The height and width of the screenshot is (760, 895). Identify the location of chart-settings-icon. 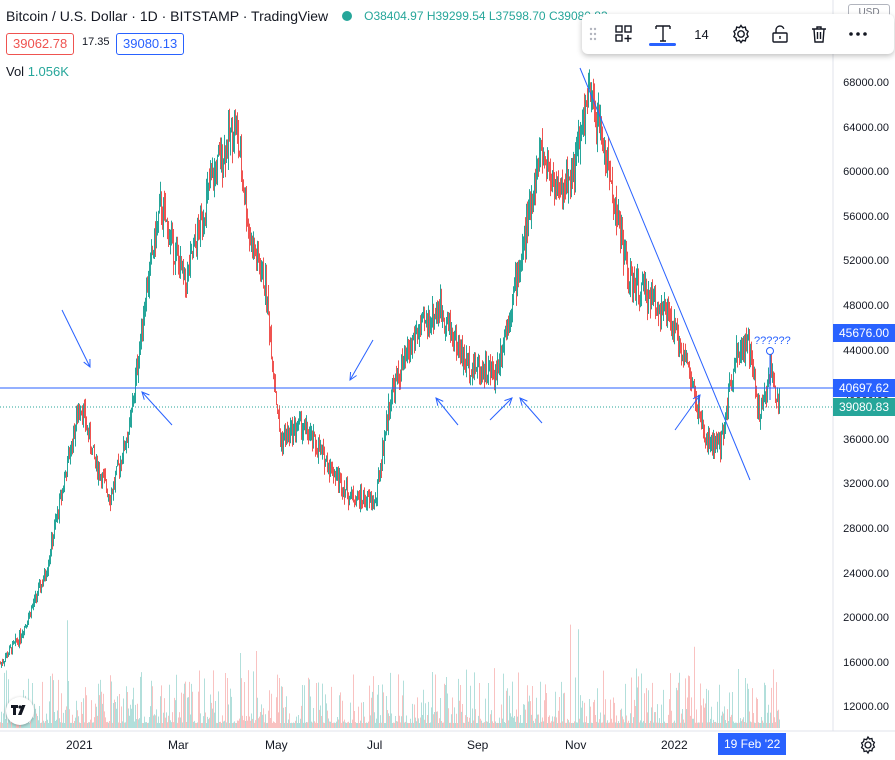
(868, 745).